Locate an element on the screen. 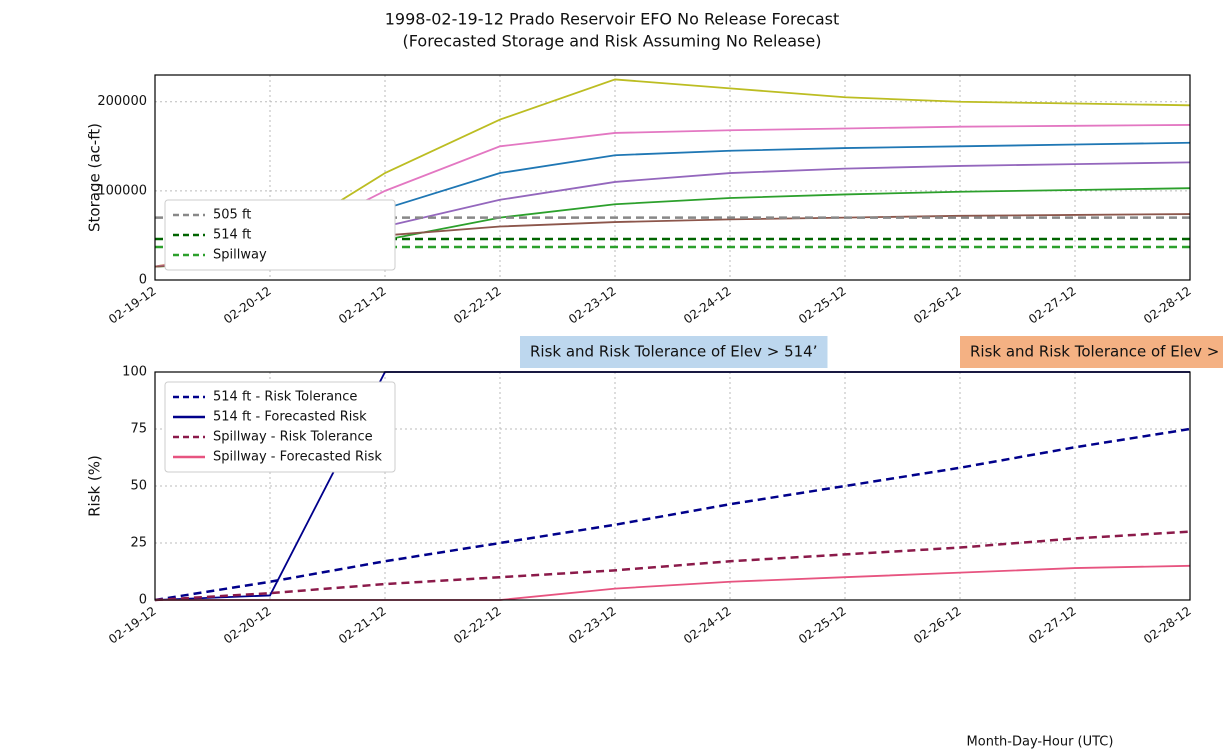  legend-label: 505 ft is located at coordinates (232, 215).